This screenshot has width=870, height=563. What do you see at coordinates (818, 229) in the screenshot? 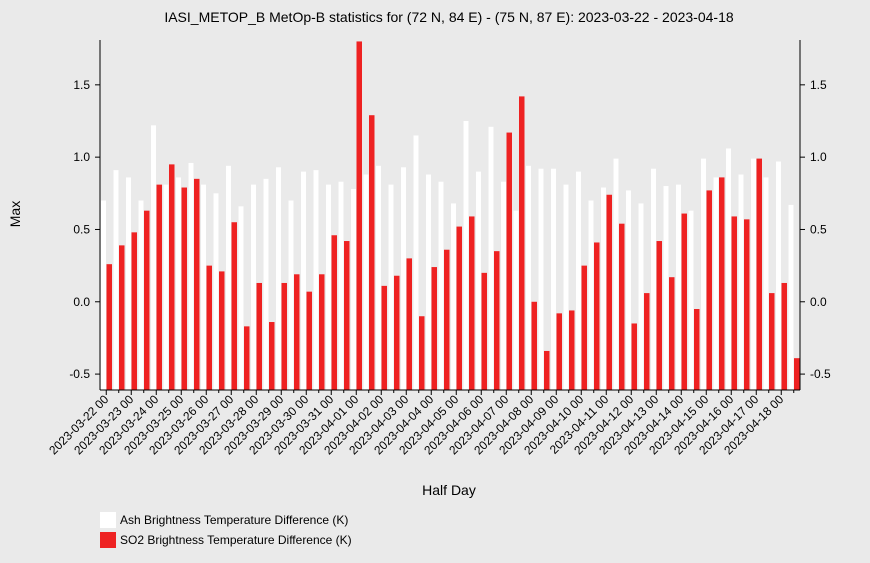
I see `y-tick-label-right: 0.5` at bounding box center [818, 229].